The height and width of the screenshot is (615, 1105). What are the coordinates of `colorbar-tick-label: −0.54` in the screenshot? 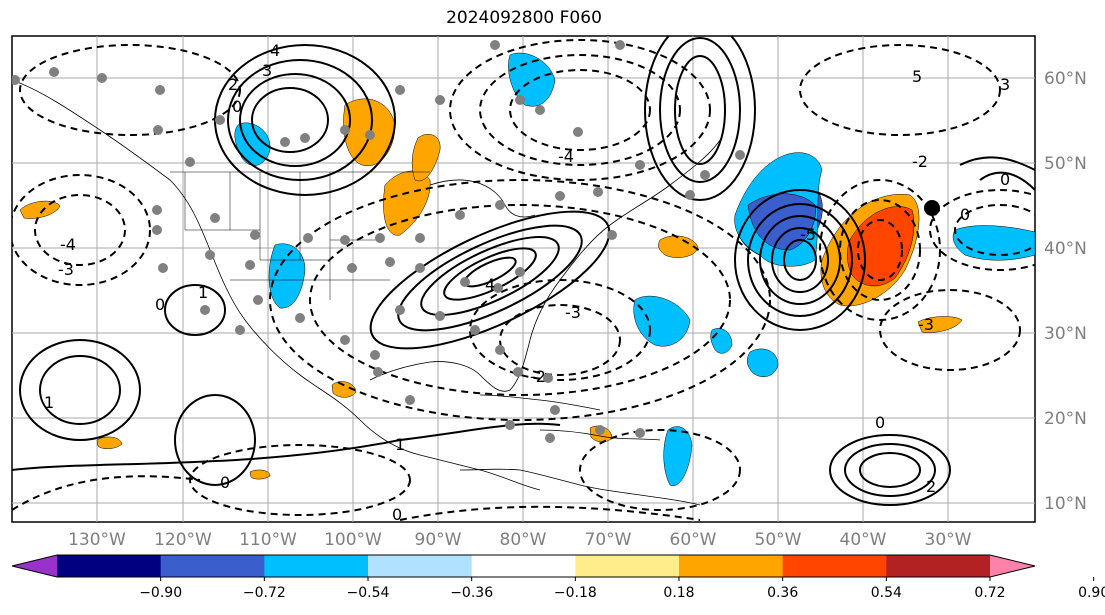 It's located at (368, 593).